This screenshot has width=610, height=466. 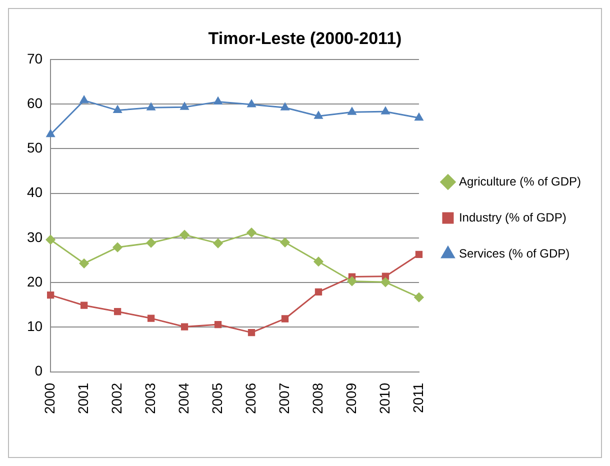 I want to click on chart-title: Timor-Leste (2000-2011), so click(x=305, y=38).